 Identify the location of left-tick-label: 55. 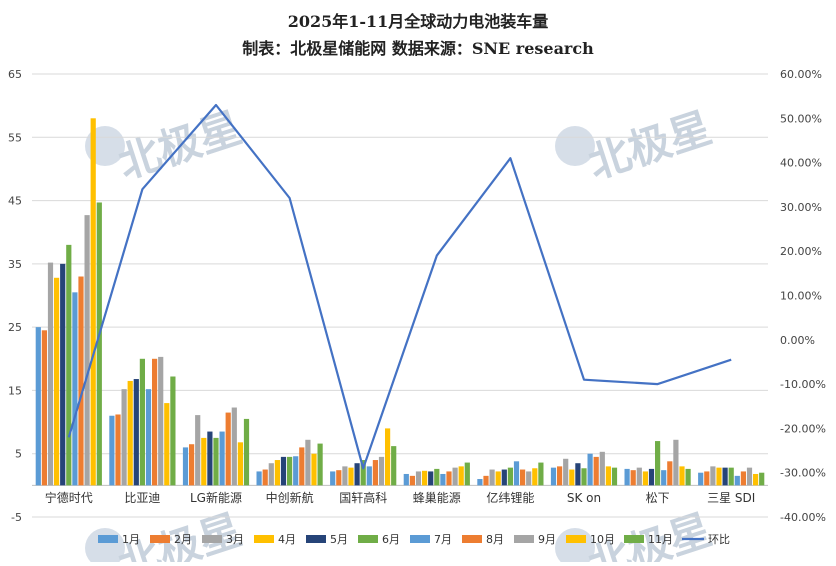
(15, 137).